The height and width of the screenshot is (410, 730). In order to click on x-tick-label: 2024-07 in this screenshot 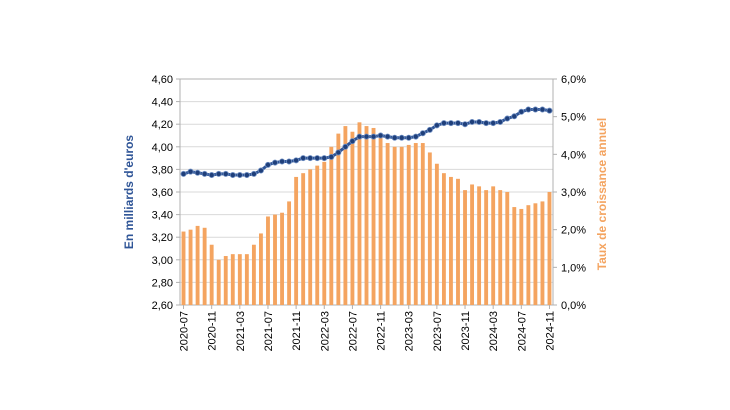, I will do `click(522, 331)`.